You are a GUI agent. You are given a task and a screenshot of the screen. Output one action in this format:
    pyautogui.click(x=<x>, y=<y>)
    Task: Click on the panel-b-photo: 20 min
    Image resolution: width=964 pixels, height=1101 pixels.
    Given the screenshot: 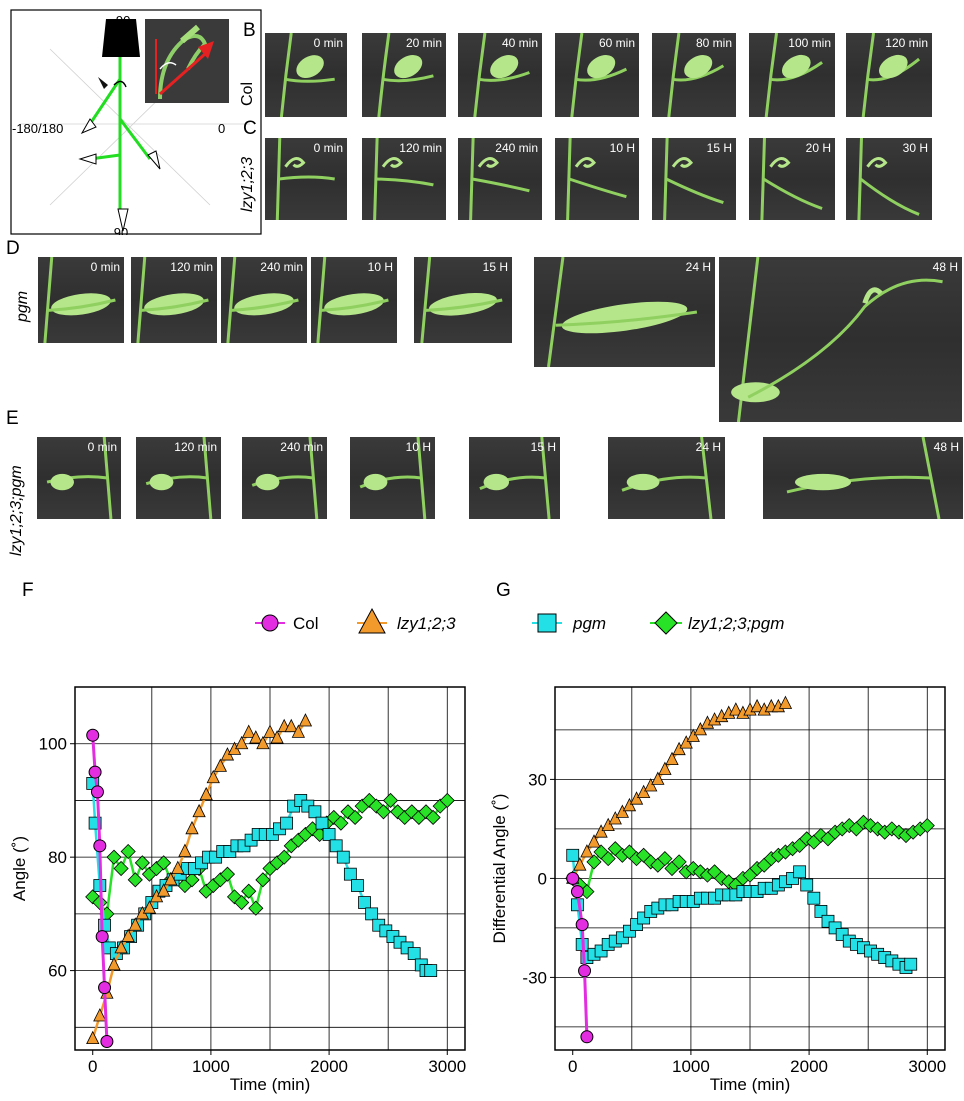 What is the action you would take?
    pyautogui.click(x=404, y=75)
    